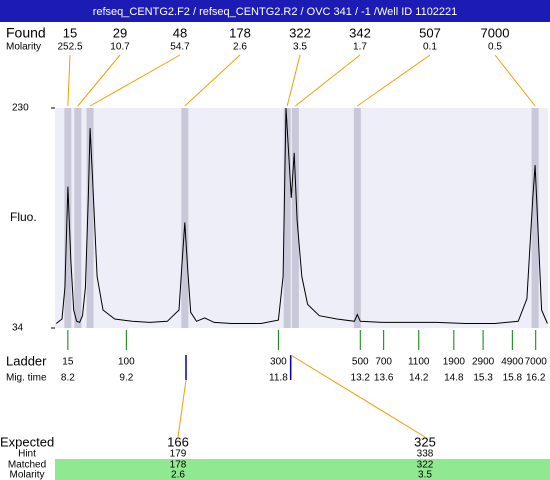  What do you see at coordinates (536, 378) in the screenshot?
I see `ladder-time: 16.2` at bounding box center [536, 378].